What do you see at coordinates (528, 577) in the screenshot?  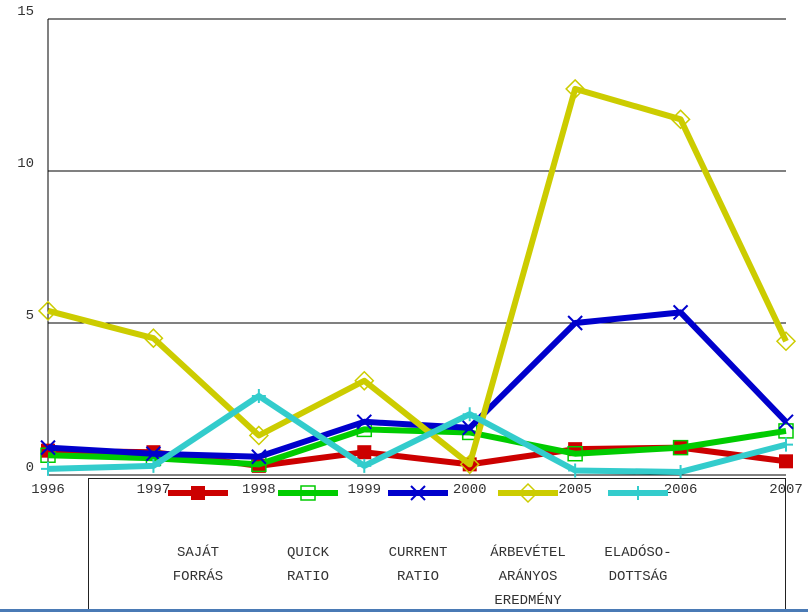 I see `legend-label: ÁRBEVÉTEL ARÁNYOS EREDMÉNY` at bounding box center [528, 577].